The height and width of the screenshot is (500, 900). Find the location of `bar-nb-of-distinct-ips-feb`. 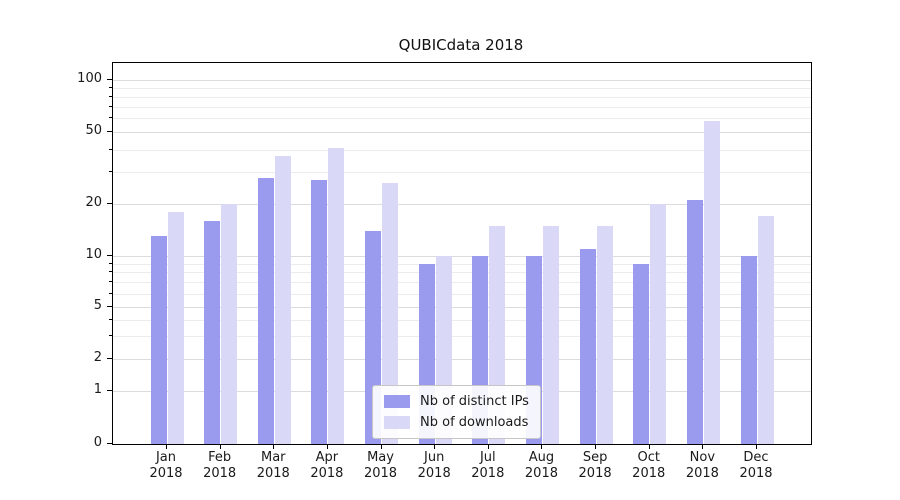

bar-nb-of-distinct-ips-feb is located at coordinates (212, 332).